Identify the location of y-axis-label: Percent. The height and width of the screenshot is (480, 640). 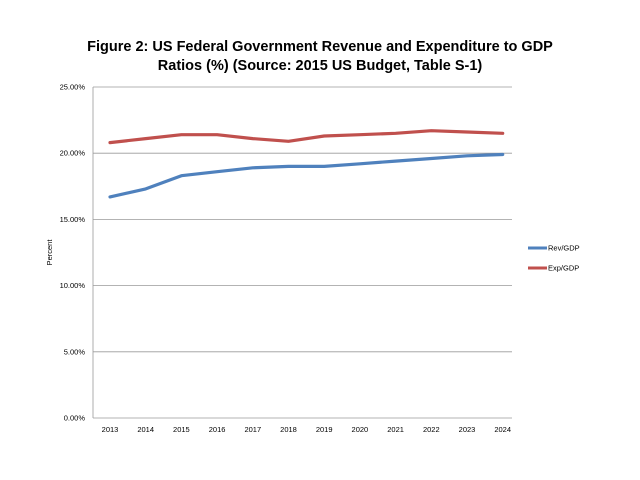
(49, 252).